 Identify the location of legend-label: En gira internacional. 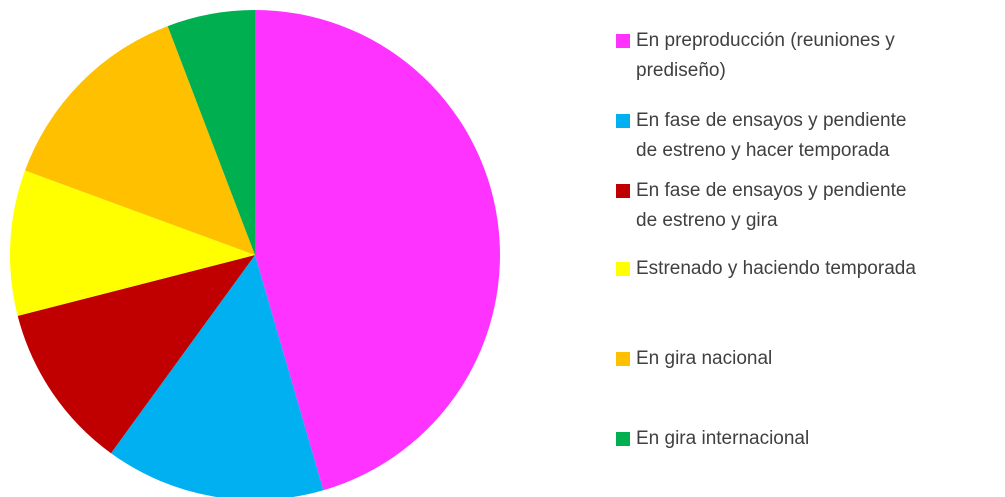
(723, 438).